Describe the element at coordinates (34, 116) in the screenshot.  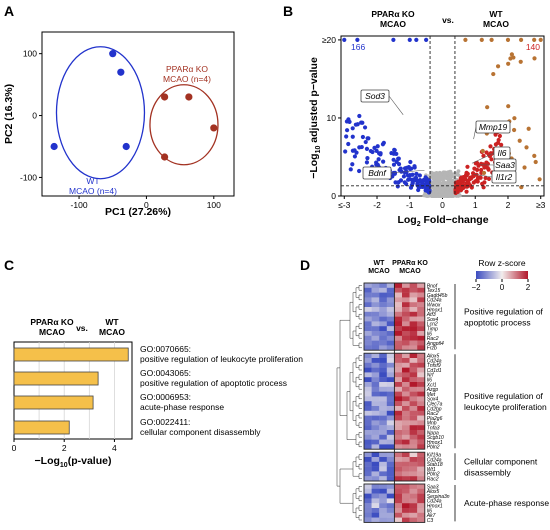
I see `y-tick-label: 0` at that location.